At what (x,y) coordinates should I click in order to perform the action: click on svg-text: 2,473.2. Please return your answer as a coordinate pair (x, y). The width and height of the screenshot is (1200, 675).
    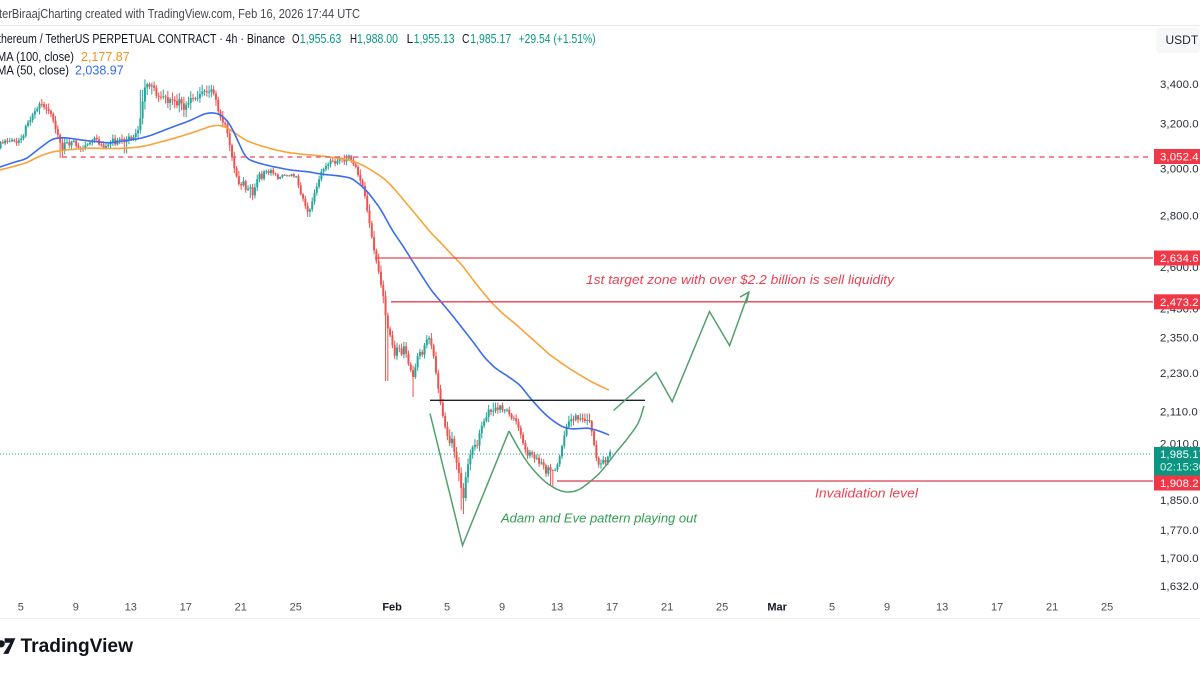
    Looking at the image, I should click on (1179, 303).